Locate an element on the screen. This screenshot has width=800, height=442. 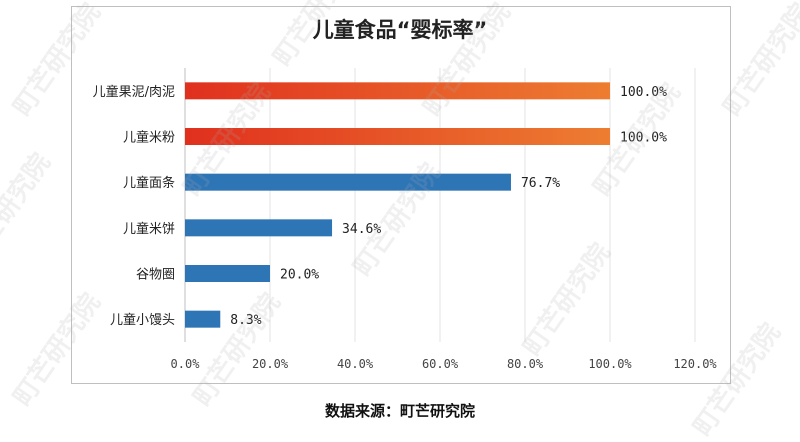
data-source: 数据来源：町芒研究院 is located at coordinates (399, 411).